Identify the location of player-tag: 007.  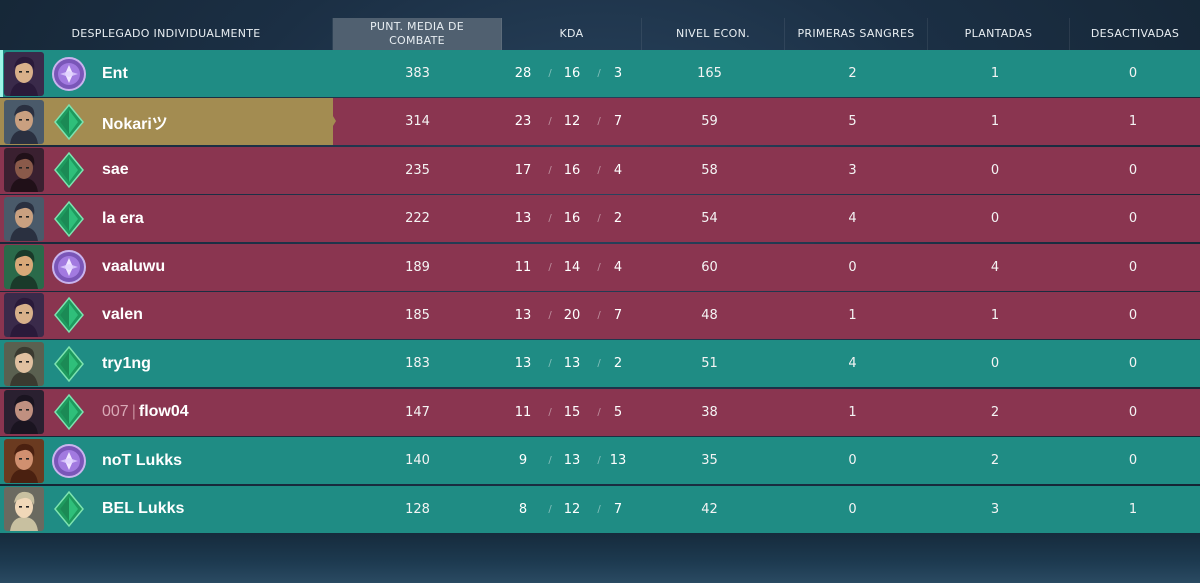
(115, 412).